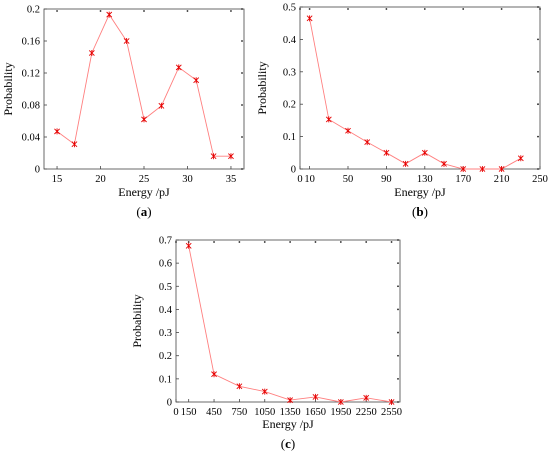 This screenshot has width=550, height=456. What do you see at coordinates (31, 106) in the screenshot?
I see `y-tick-label: 0.08` at bounding box center [31, 106].